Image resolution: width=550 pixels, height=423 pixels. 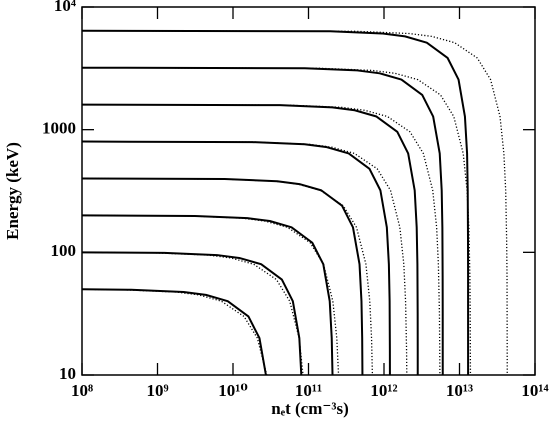 I want to click on x-tick-label: 10¹⁴, so click(x=534, y=390).